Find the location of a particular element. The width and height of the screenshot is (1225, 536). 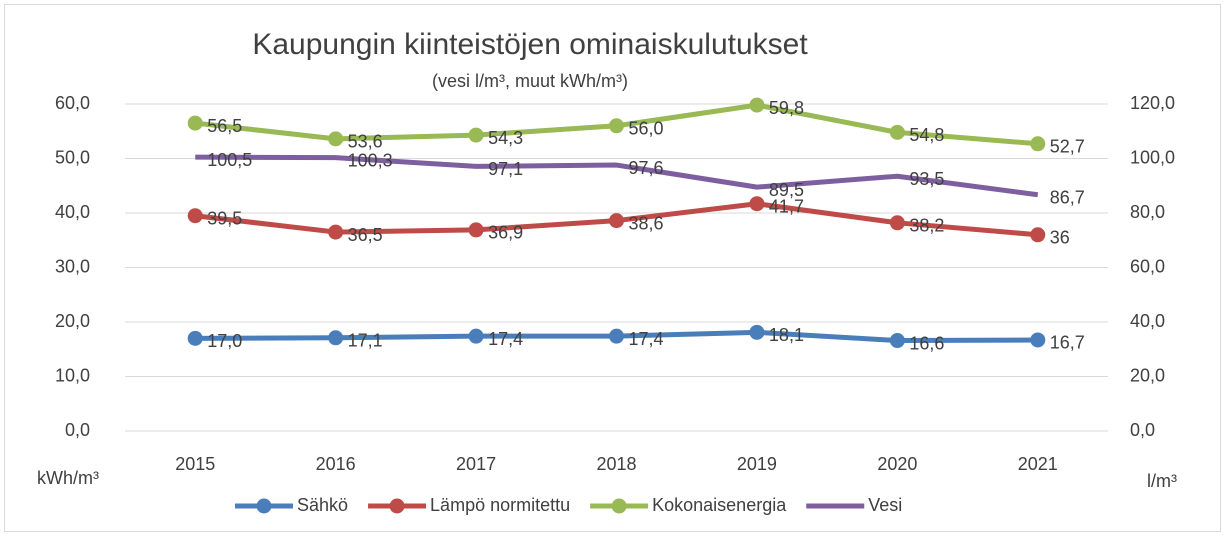

data-label: 41,7 is located at coordinates (786, 206).